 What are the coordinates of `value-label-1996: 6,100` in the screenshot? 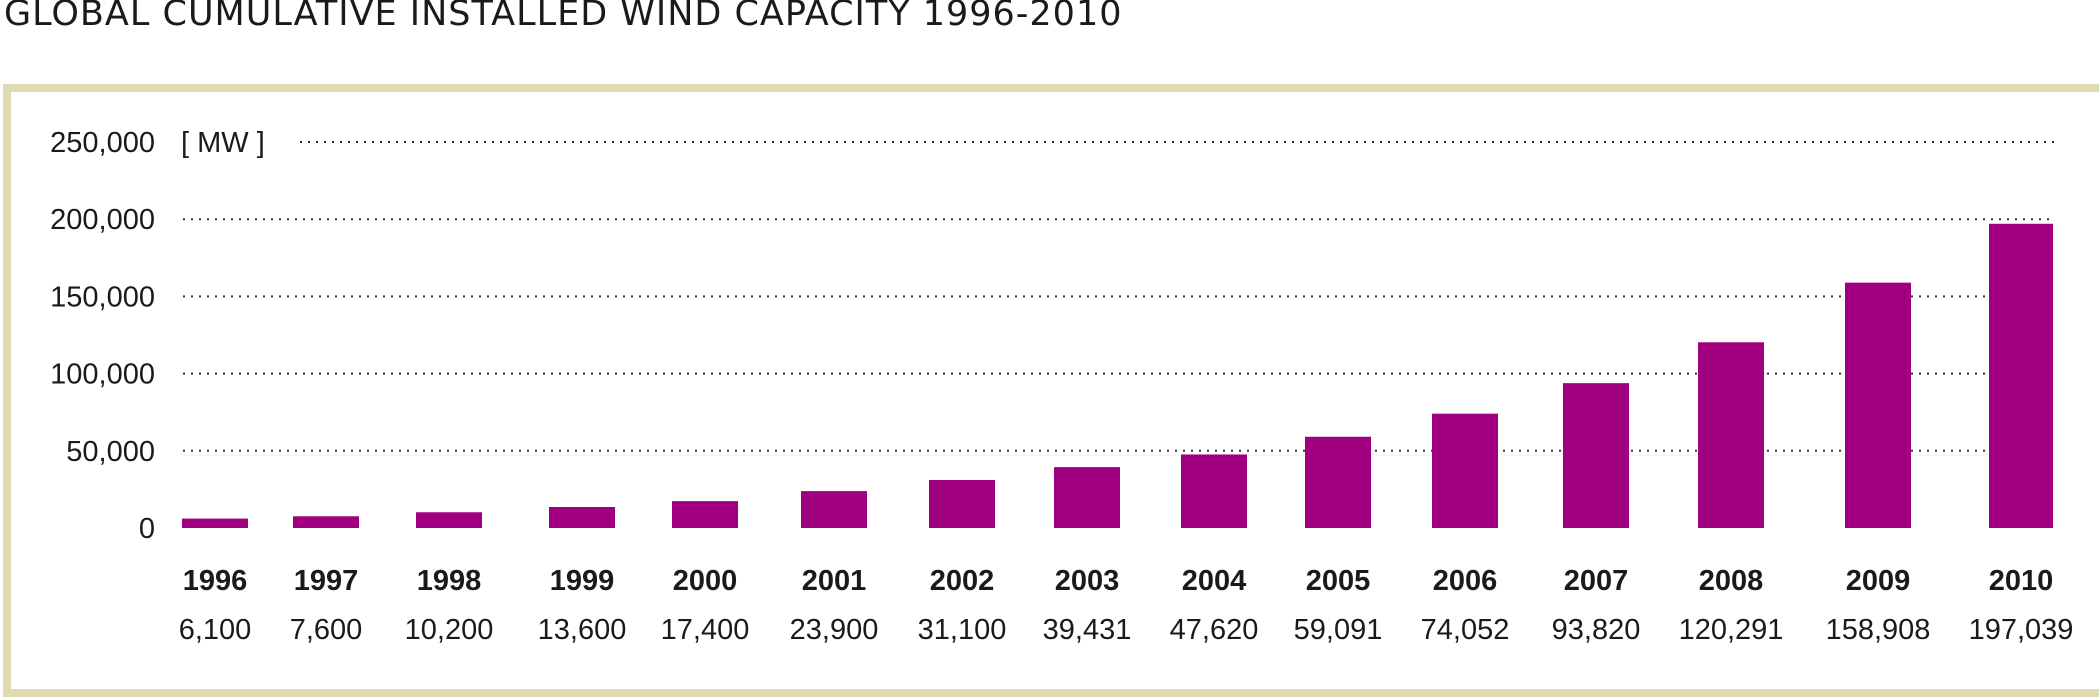 It's located at (215, 630).